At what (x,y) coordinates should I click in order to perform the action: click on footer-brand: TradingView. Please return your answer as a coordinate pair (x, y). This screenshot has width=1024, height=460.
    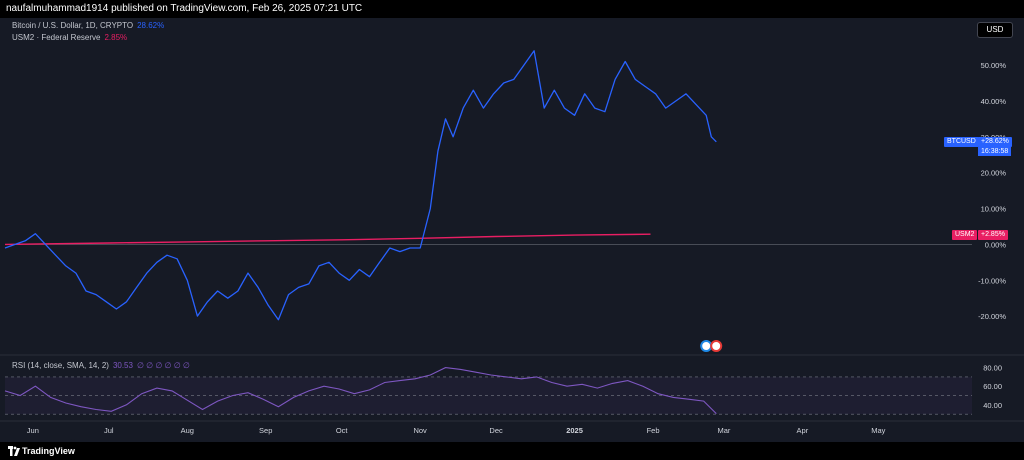
    Looking at the image, I should click on (48, 451).